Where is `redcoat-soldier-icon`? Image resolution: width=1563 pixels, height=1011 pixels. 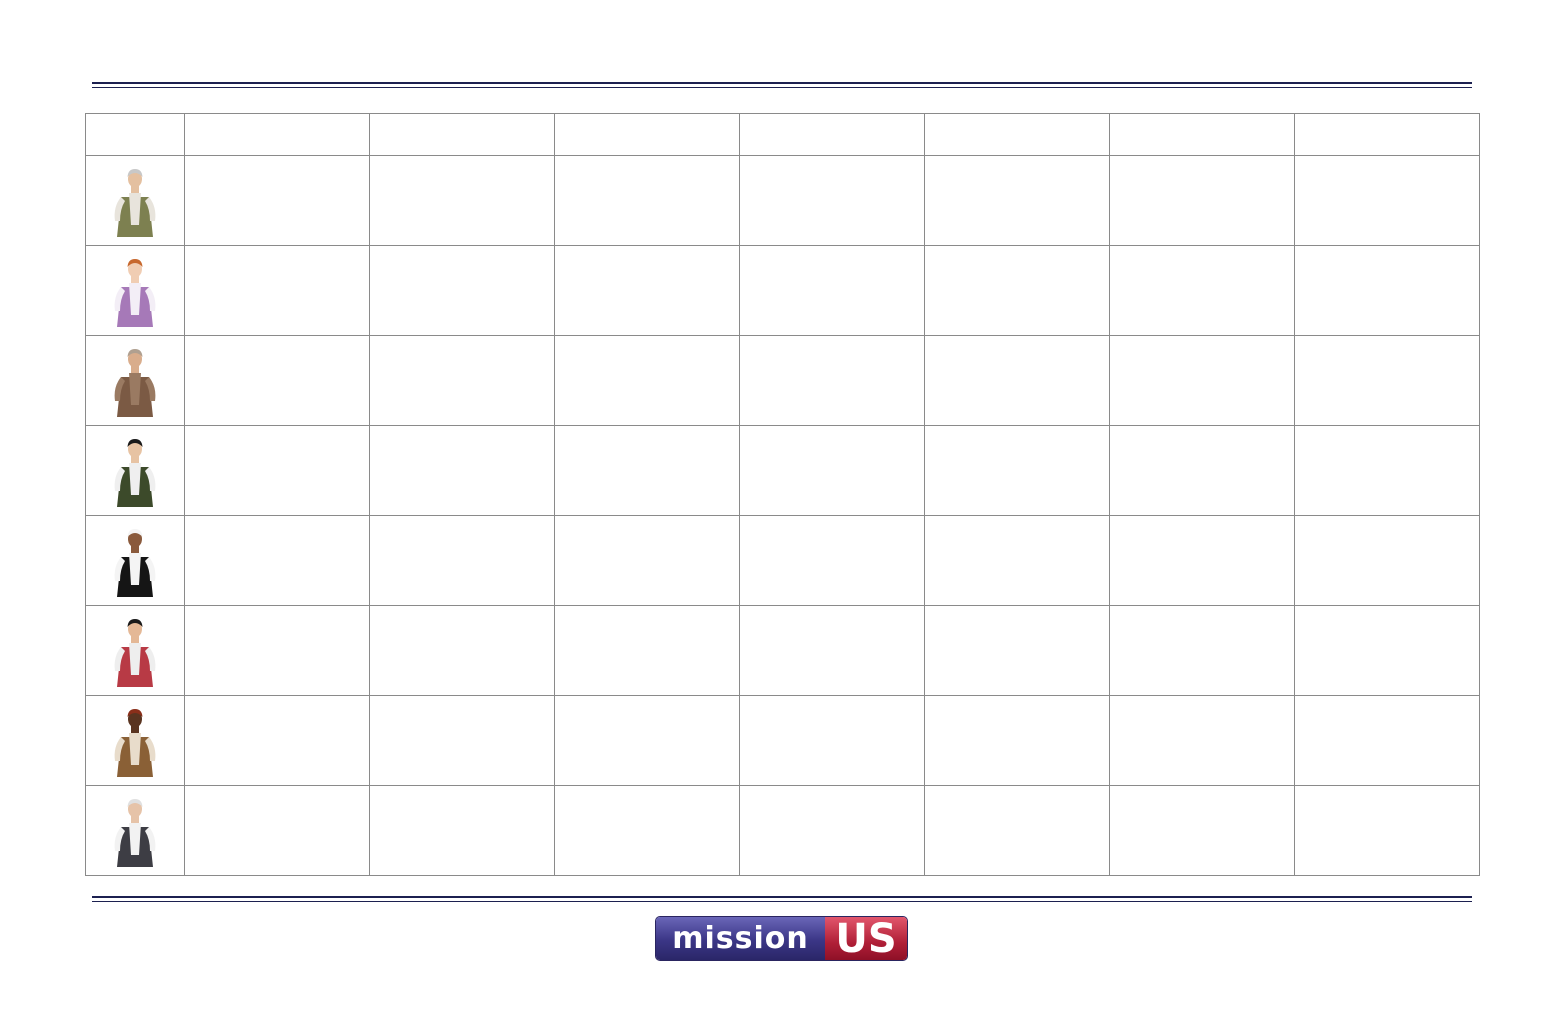
redcoat-soldier-icon is located at coordinates (135, 652).